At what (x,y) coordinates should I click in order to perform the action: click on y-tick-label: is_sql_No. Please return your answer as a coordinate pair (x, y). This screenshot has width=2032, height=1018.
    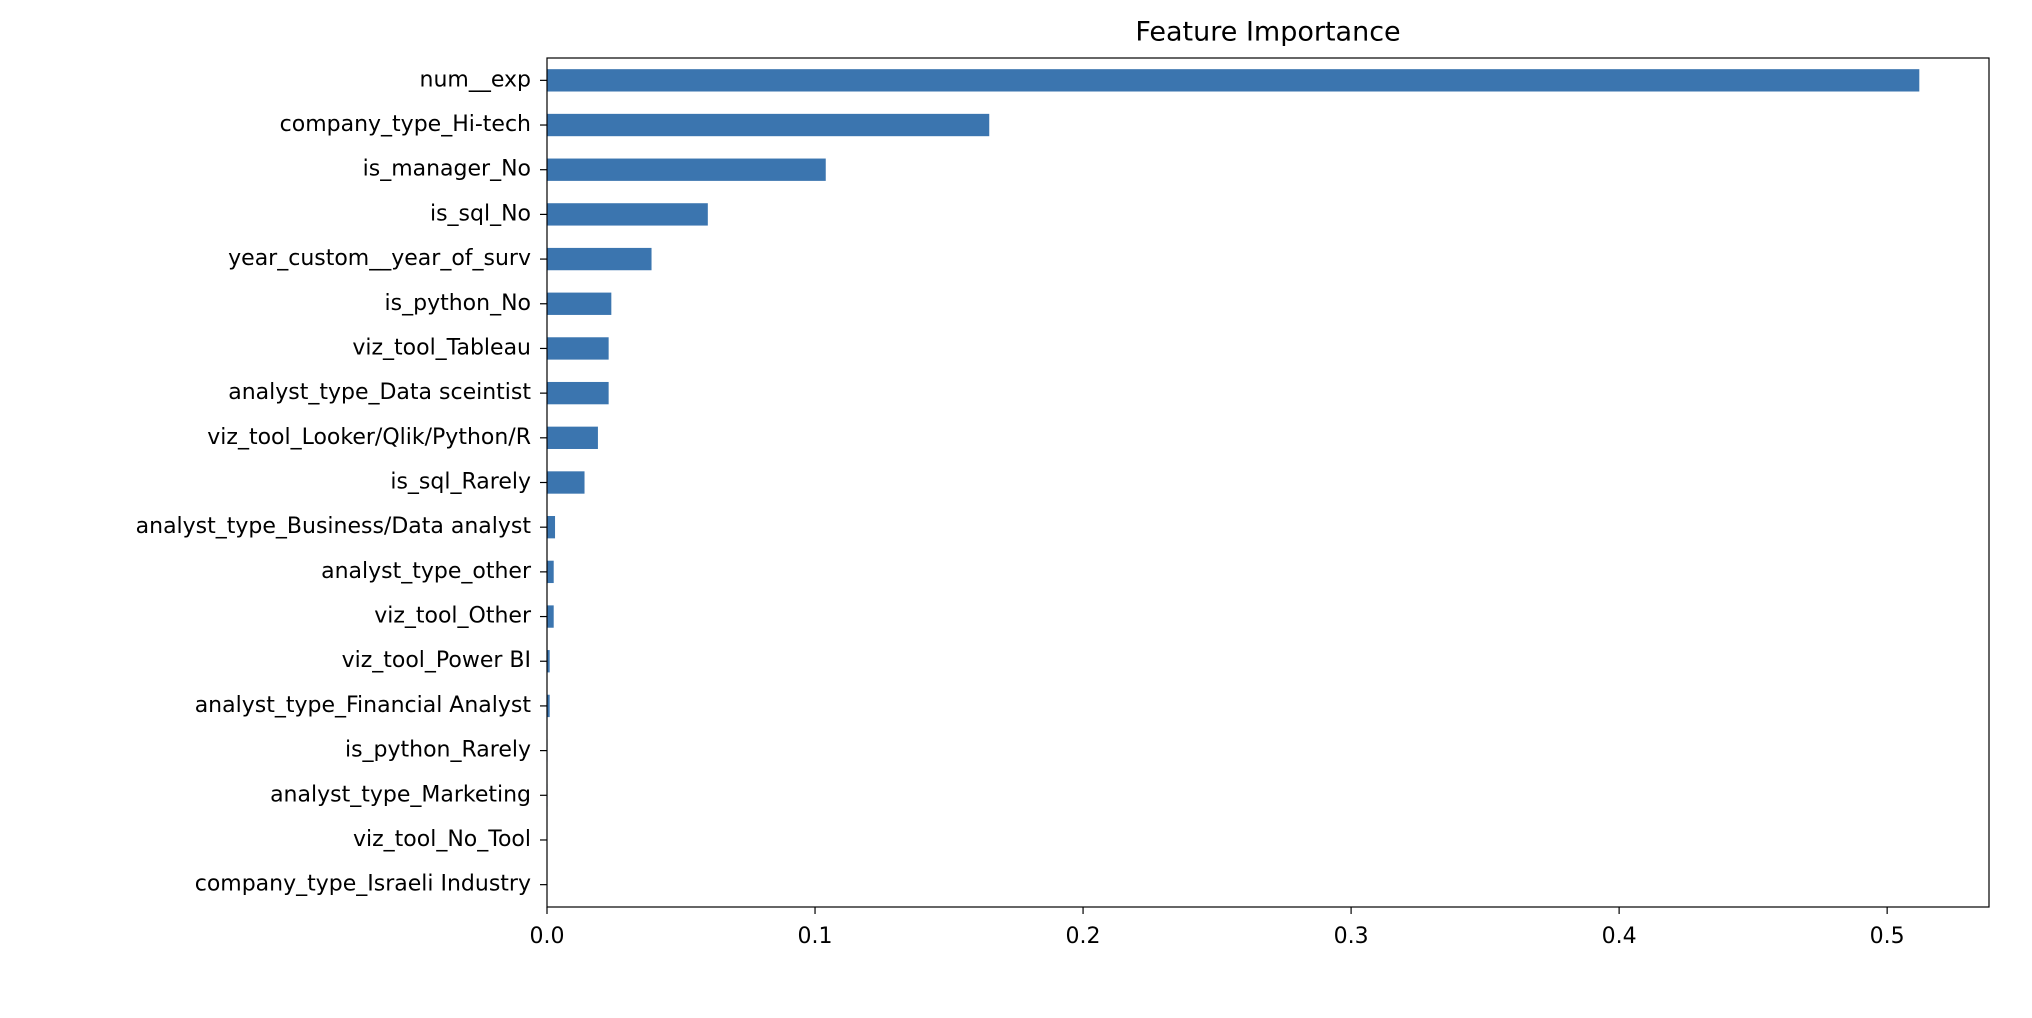
    Looking at the image, I should click on (480, 213).